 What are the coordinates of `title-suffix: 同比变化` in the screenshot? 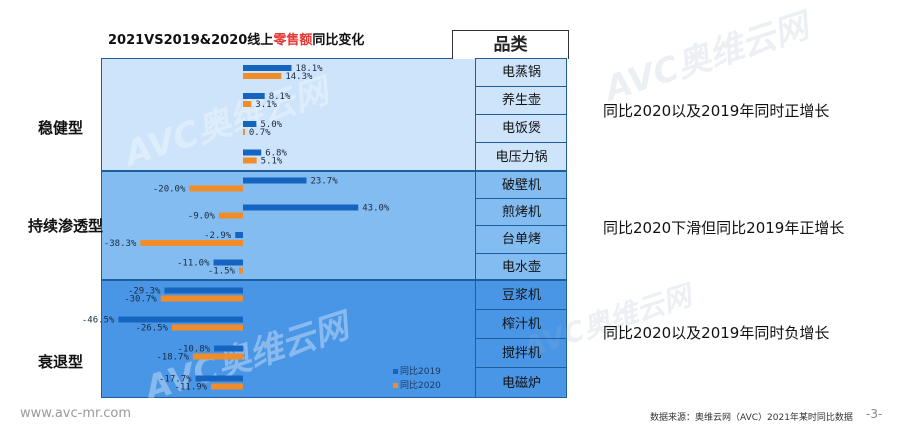 It's located at (338, 40).